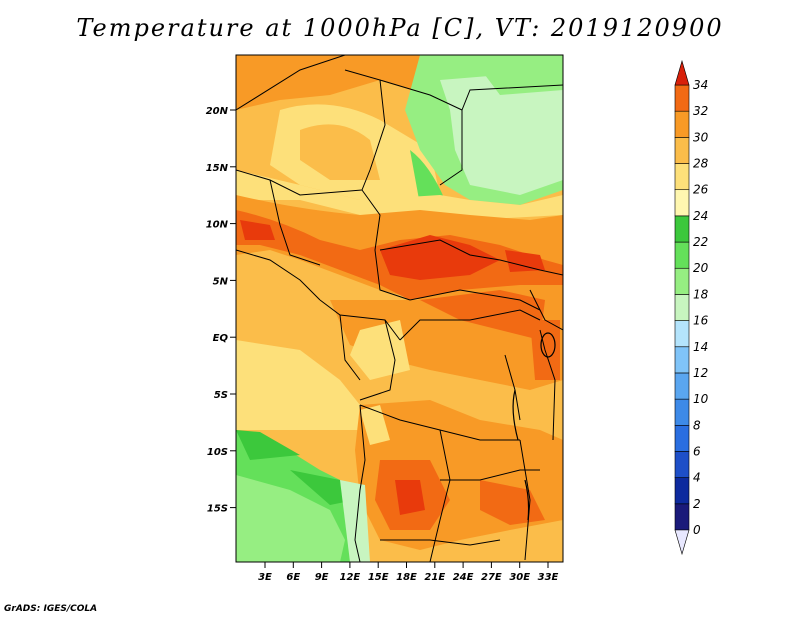 The width and height of the screenshot is (800, 618). What do you see at coordinates (534, 426) in the screenshot?
I see `lake-outlines` at bounding box center [534, 426].